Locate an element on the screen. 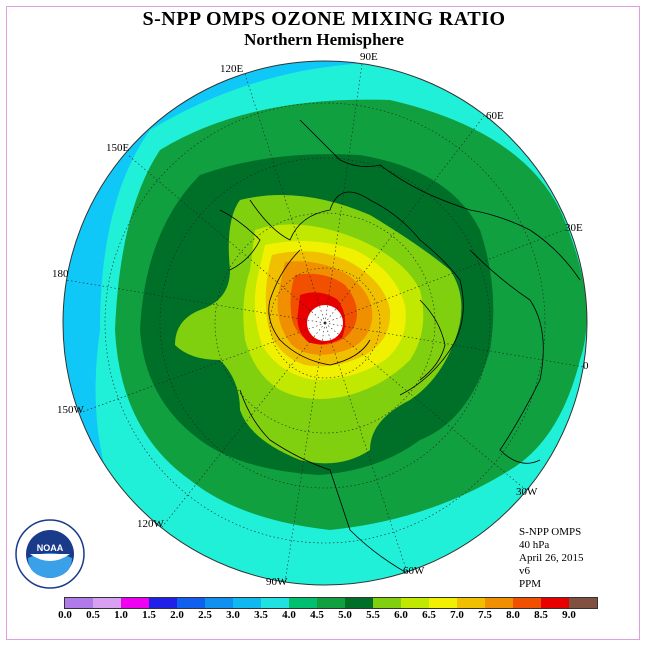 The width and height of the screenshot is (648, 648). page-title: S-NPP OMPS OZONE MIXING RATIO is located at coordinates (324, 19).